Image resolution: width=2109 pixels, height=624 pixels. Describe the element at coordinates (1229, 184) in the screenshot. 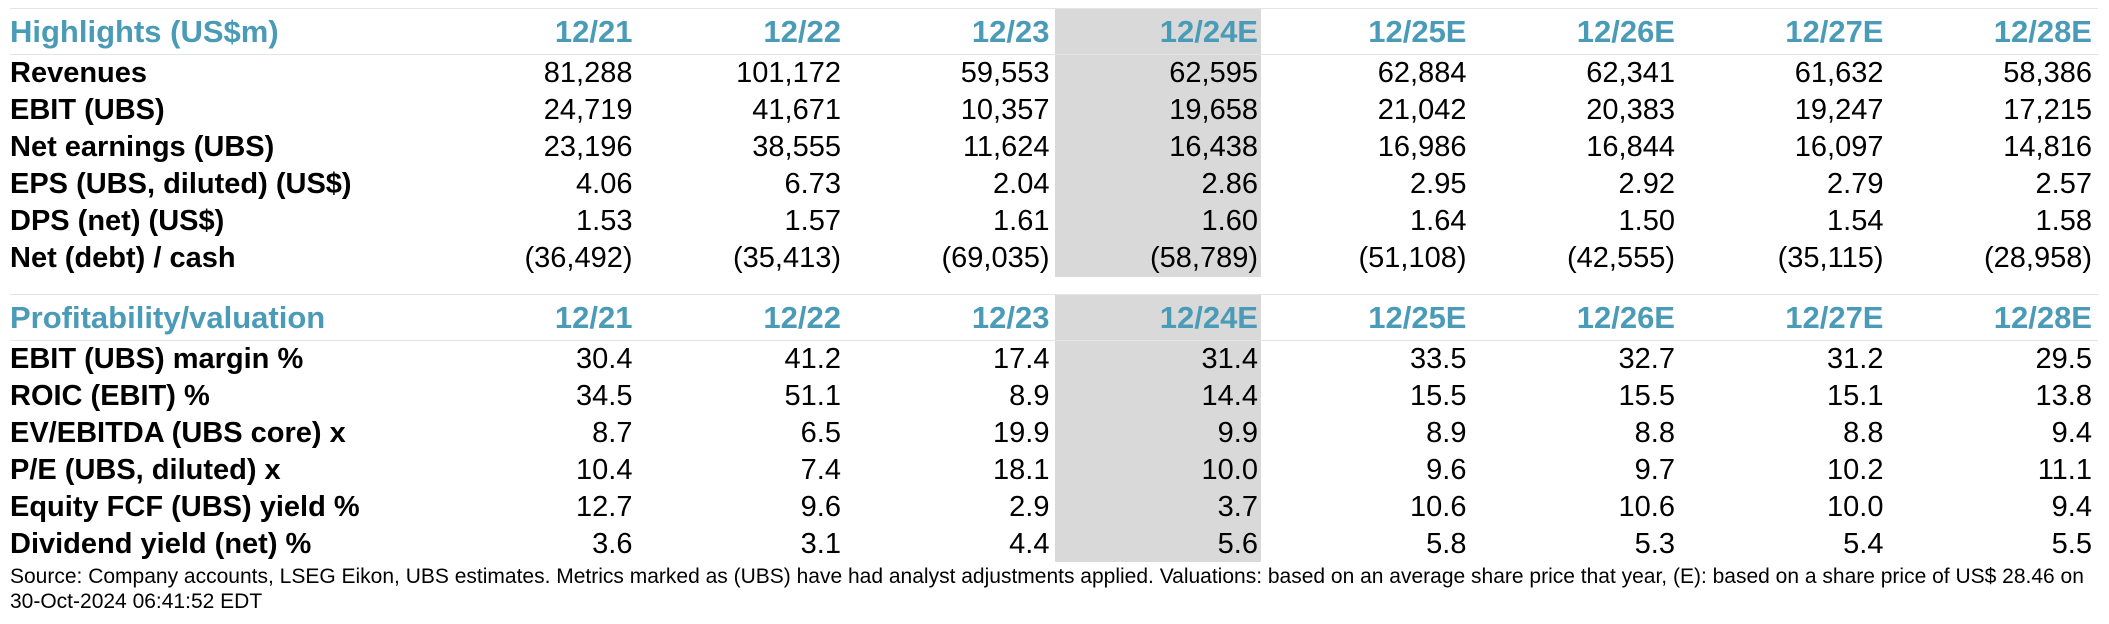

I see `table-cell: 2.86` at that location.